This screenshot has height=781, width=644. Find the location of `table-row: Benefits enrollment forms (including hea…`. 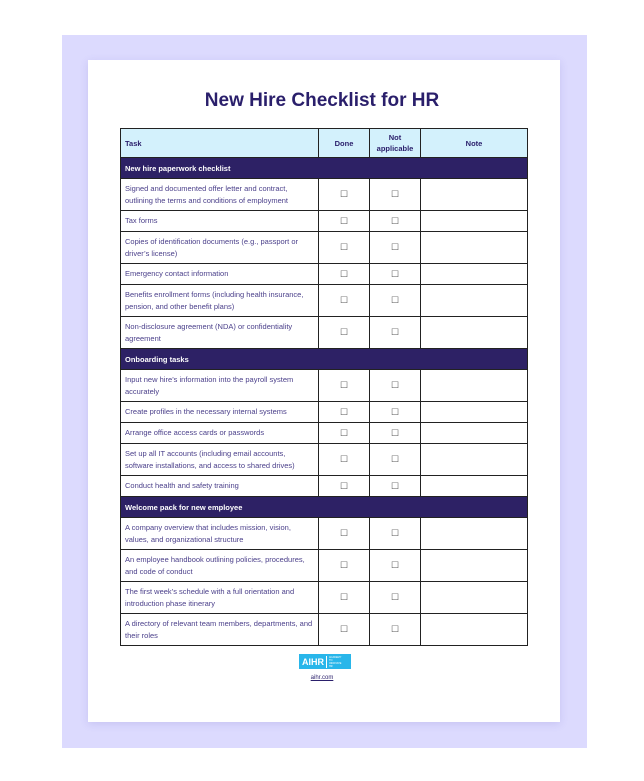

table-row: Benefits enrollment forms (including hea… is located at coordinates (324, 300).